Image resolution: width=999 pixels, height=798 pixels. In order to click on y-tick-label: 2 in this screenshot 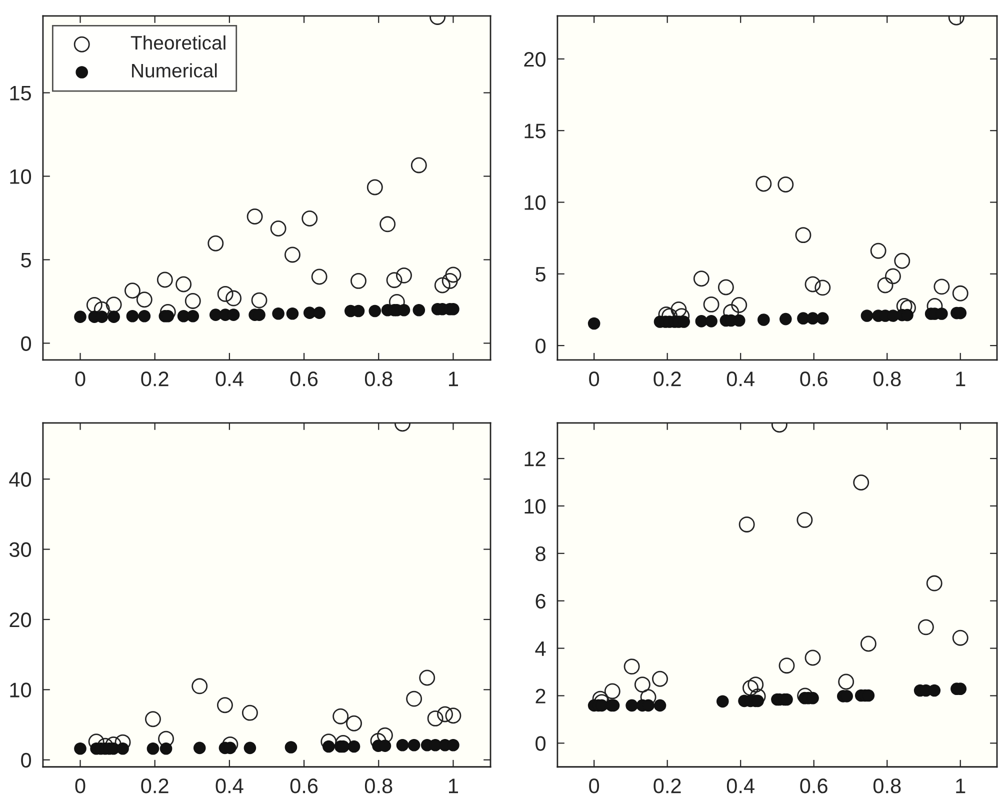, I will do `click(541, 696)`.